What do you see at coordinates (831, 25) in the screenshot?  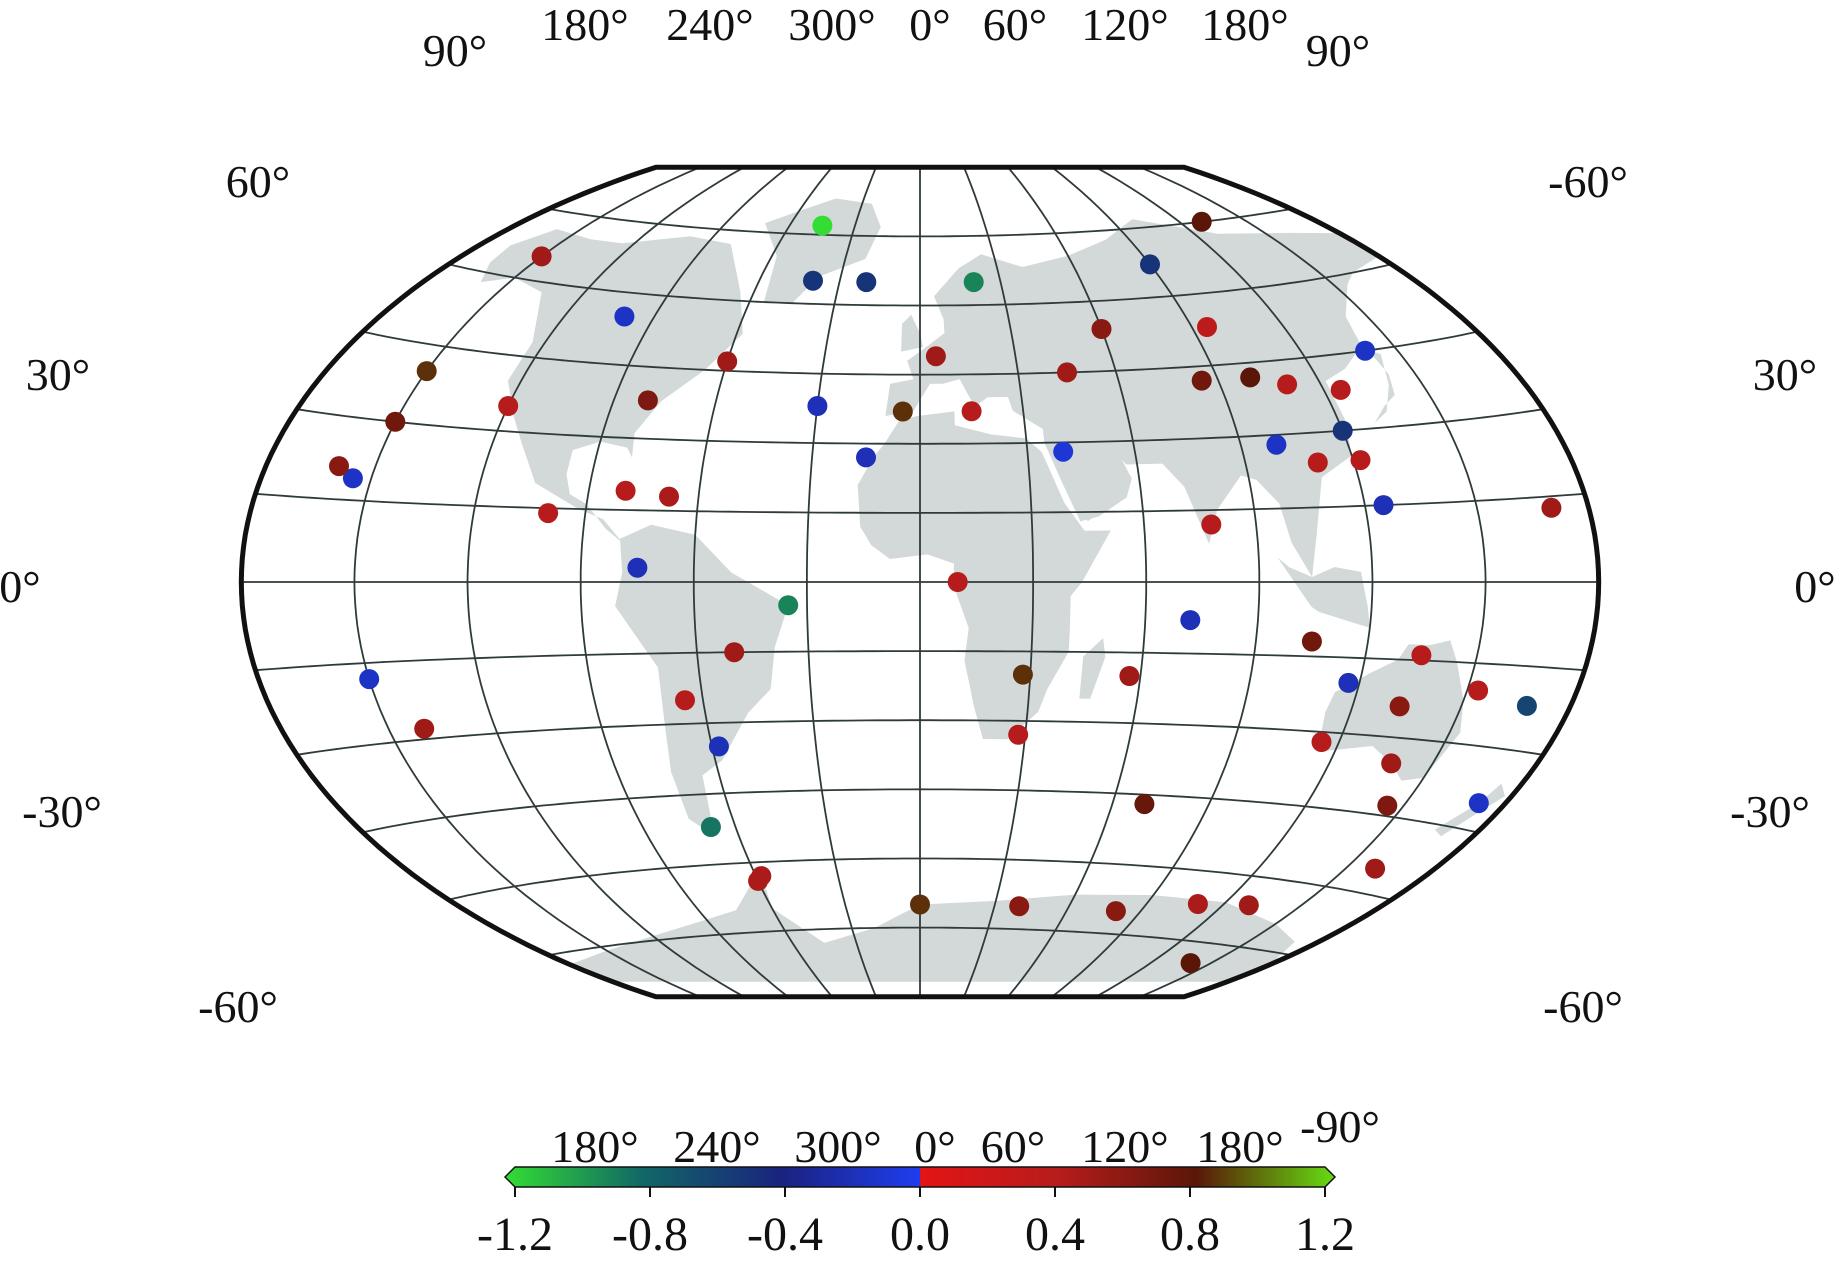 I see `lon-label-top-4: 300°` at bounding box center [831, 25].